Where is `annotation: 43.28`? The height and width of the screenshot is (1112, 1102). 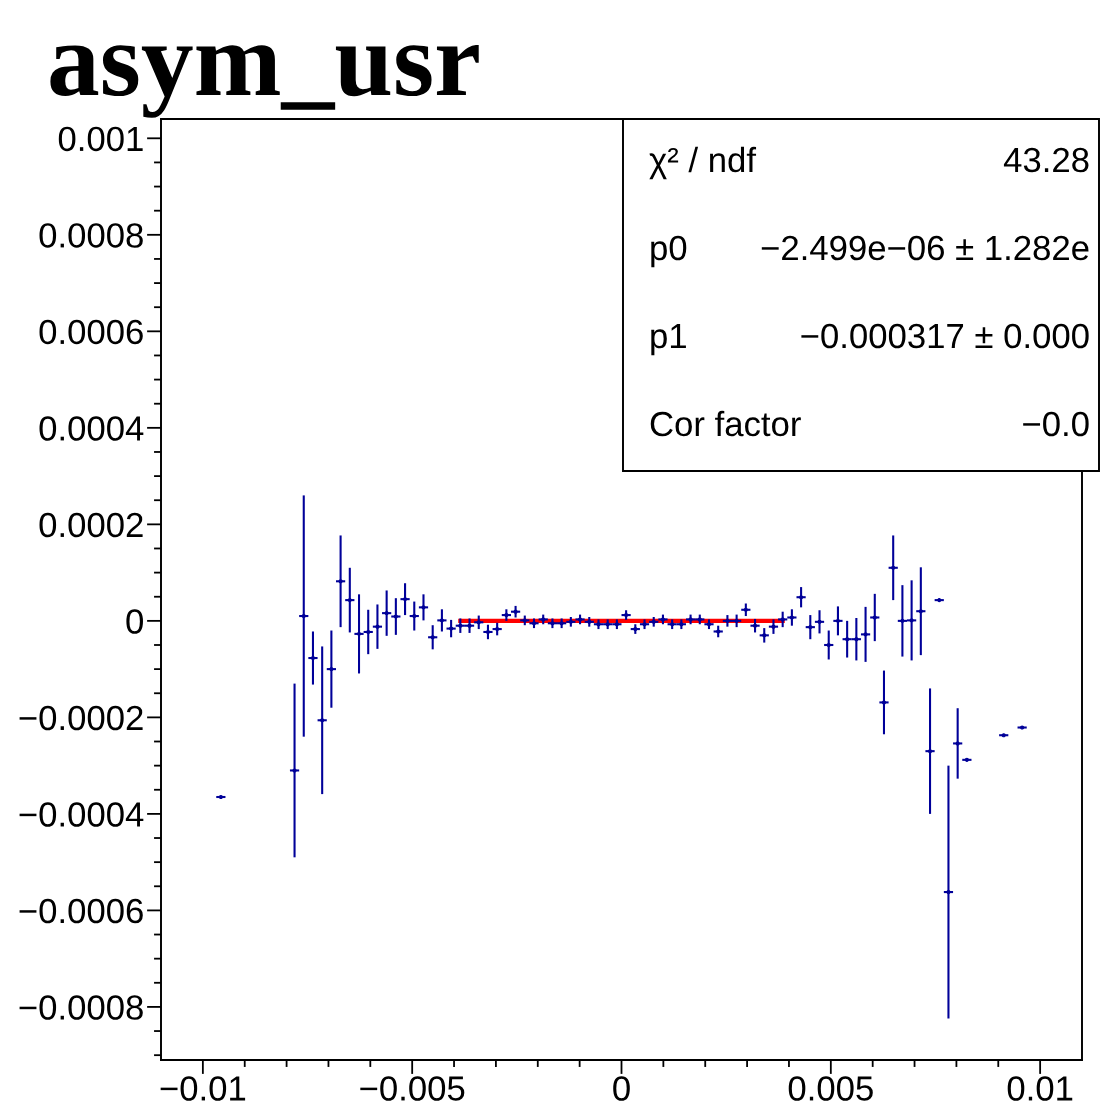 annotation: 43.28 is located at coordinates (1046, 160).